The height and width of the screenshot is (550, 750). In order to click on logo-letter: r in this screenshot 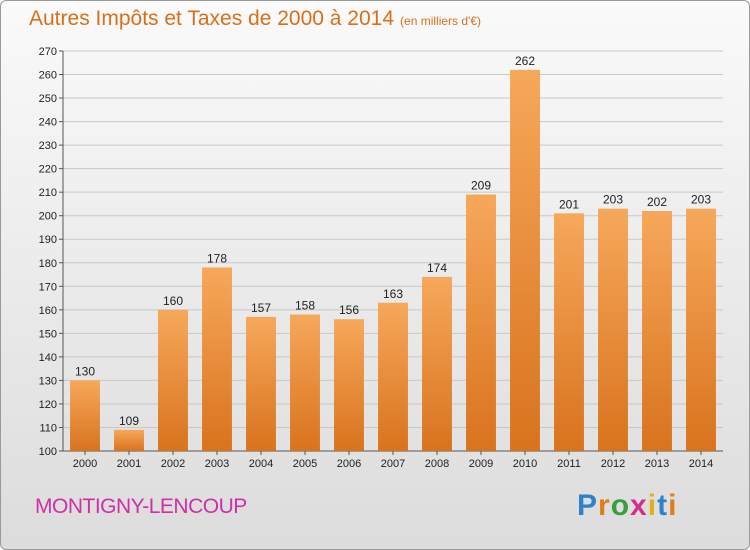, I will do `click(604, 505)`.